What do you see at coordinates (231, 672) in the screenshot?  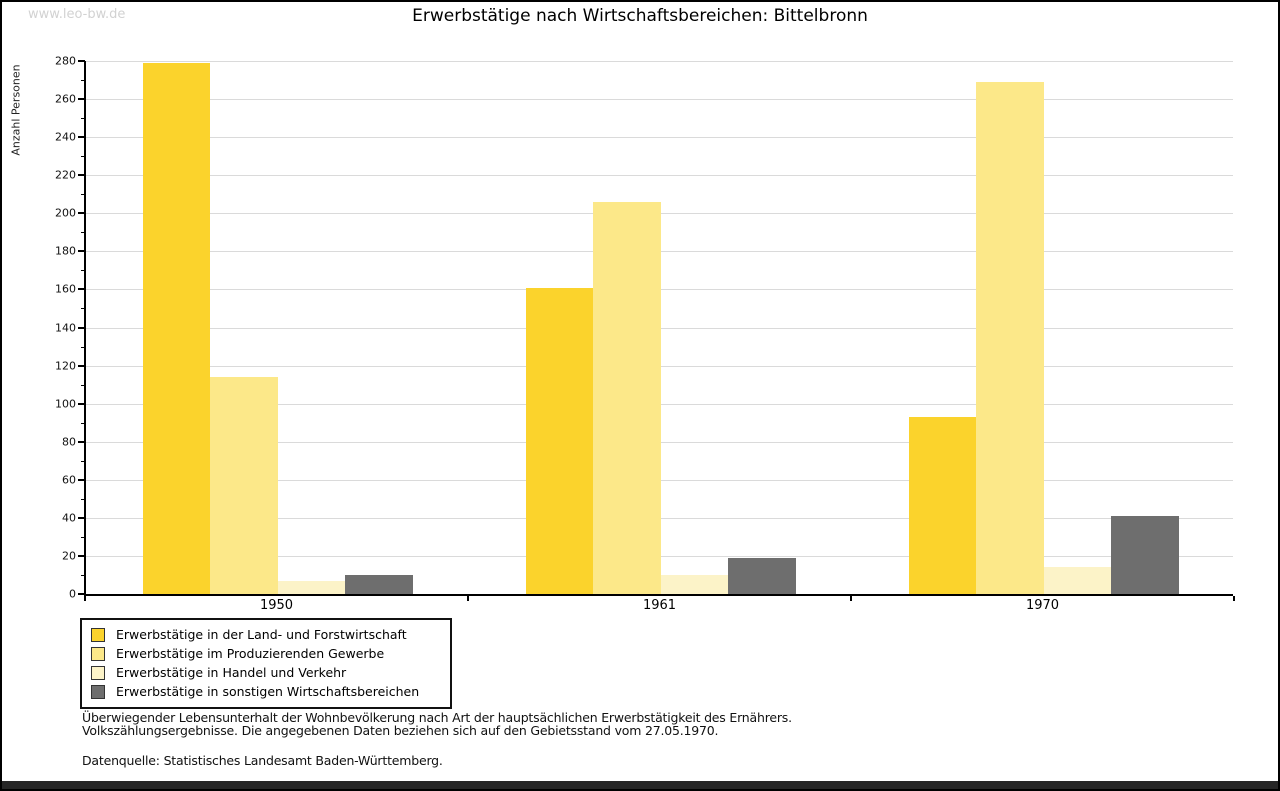 I see `legend-label: Erwerbstätige in Handel und Verkehr` at bounding box center [231, 672].